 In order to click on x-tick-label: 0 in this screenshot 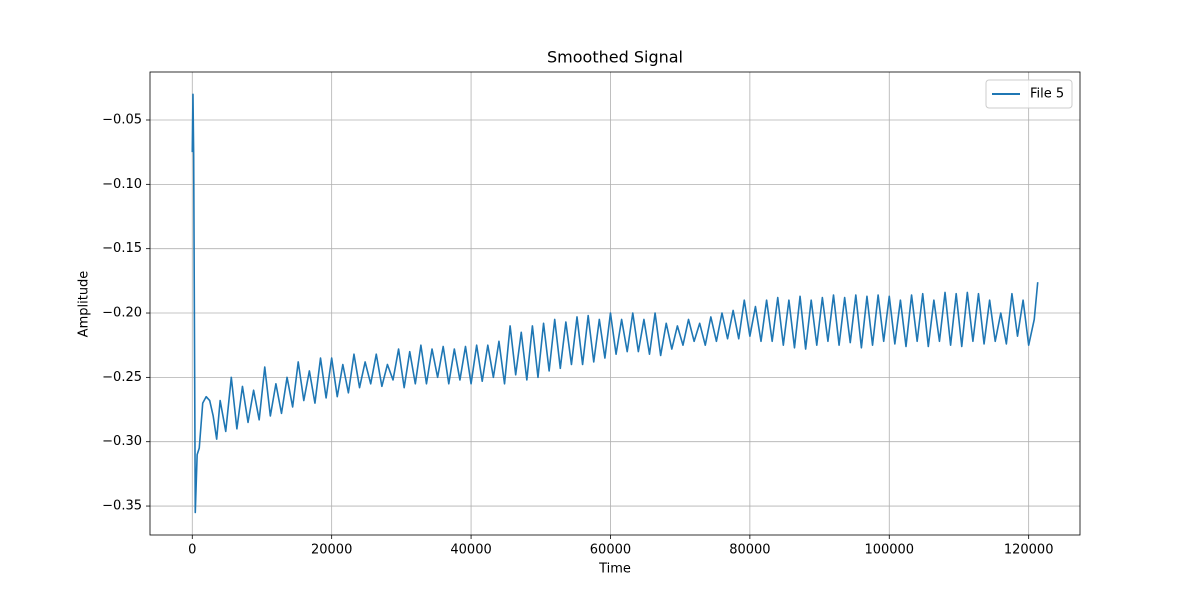, I will do `click(192, 550)`.